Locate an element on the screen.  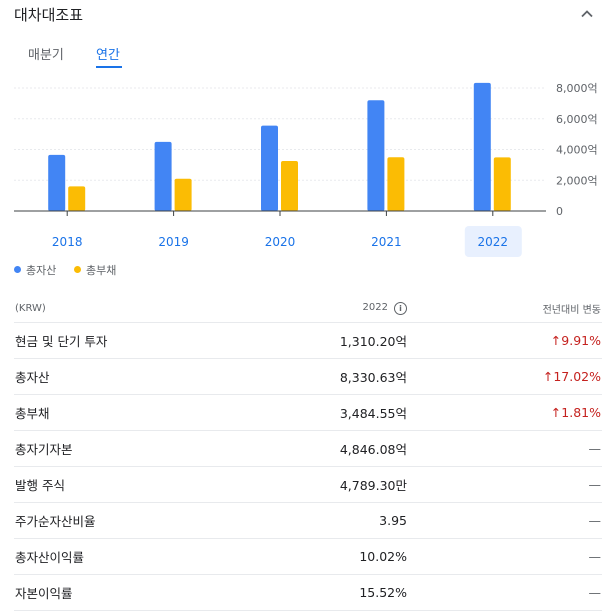
change-value: 1.81% is located at coordinates (581, 412).